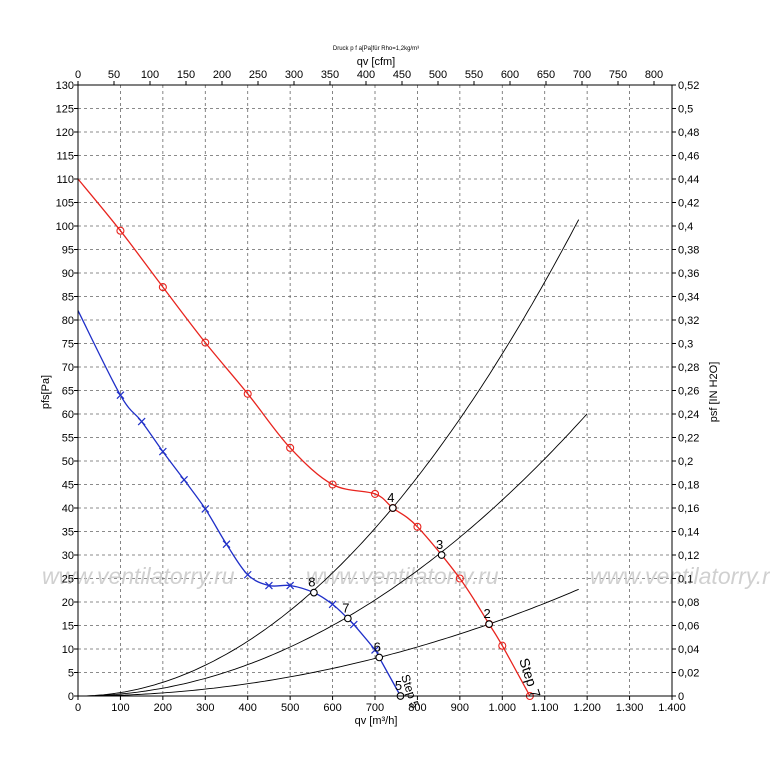 The height and width of the screenshot is (771, 770). Describe the element at coordinates (688, 439) in the screenshot. I see `y-right-tick-label: 0,22` at that location.